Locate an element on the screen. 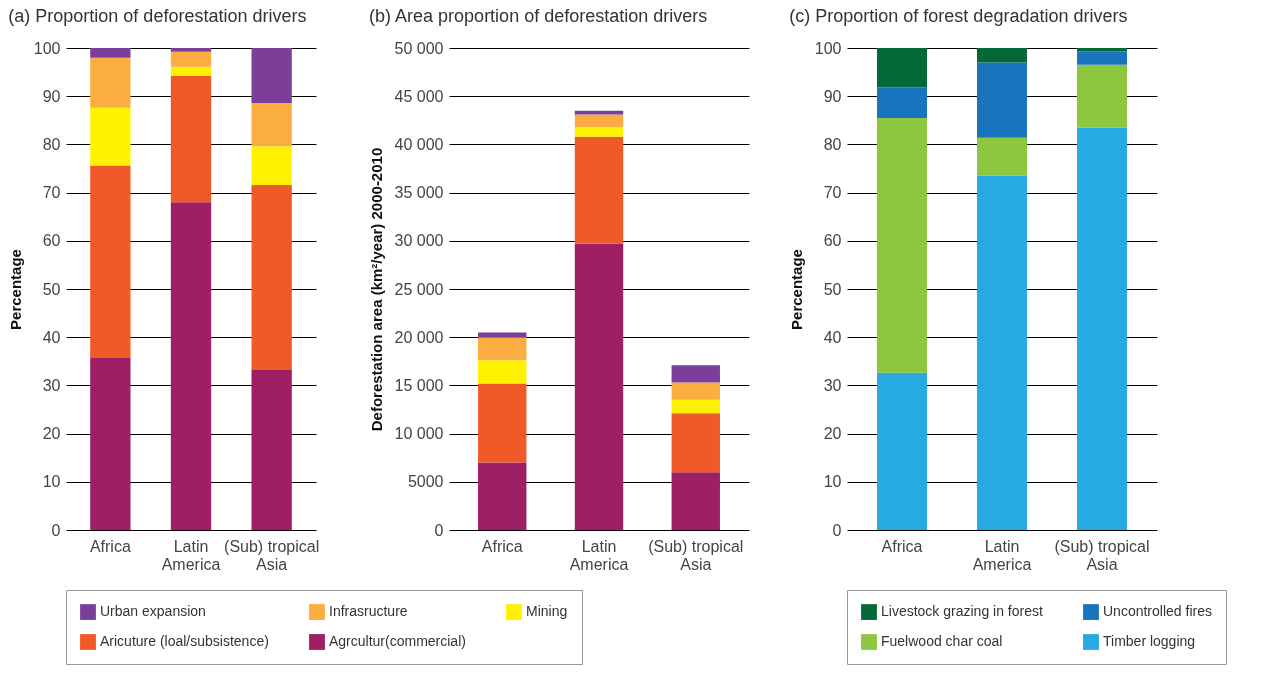 The image size is (1282, 685). y-tick-label: 30 000 is located at coordinates (419, 241).